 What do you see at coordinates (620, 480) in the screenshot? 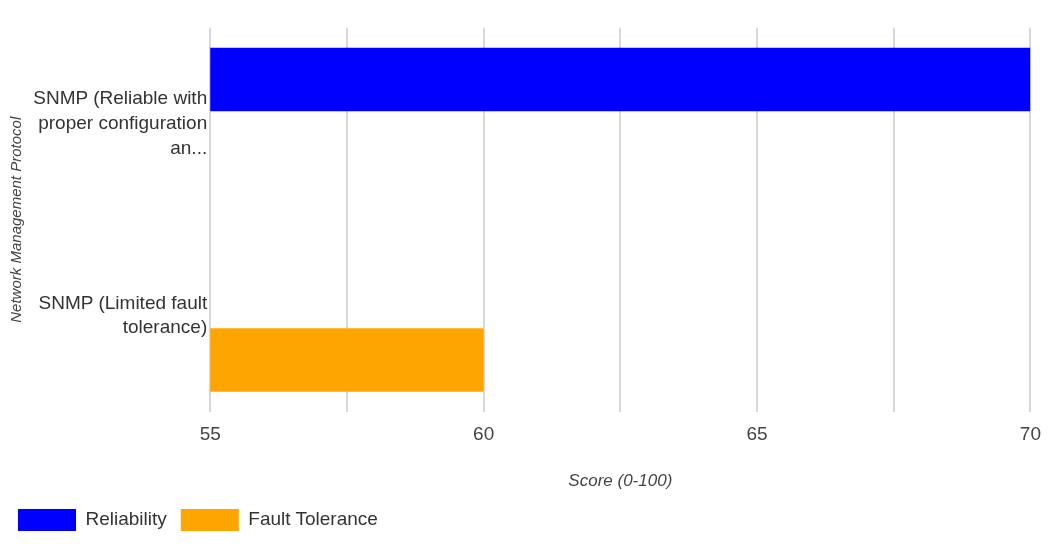
I see `x-axis-title: Score (0-100)` at bounding box center [620, 480].